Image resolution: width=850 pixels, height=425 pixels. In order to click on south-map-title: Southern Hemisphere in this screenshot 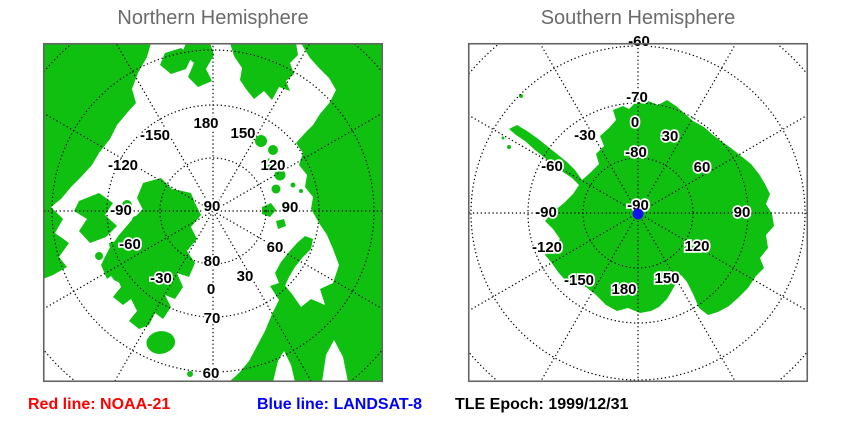, I will do `click(638, 18)`.